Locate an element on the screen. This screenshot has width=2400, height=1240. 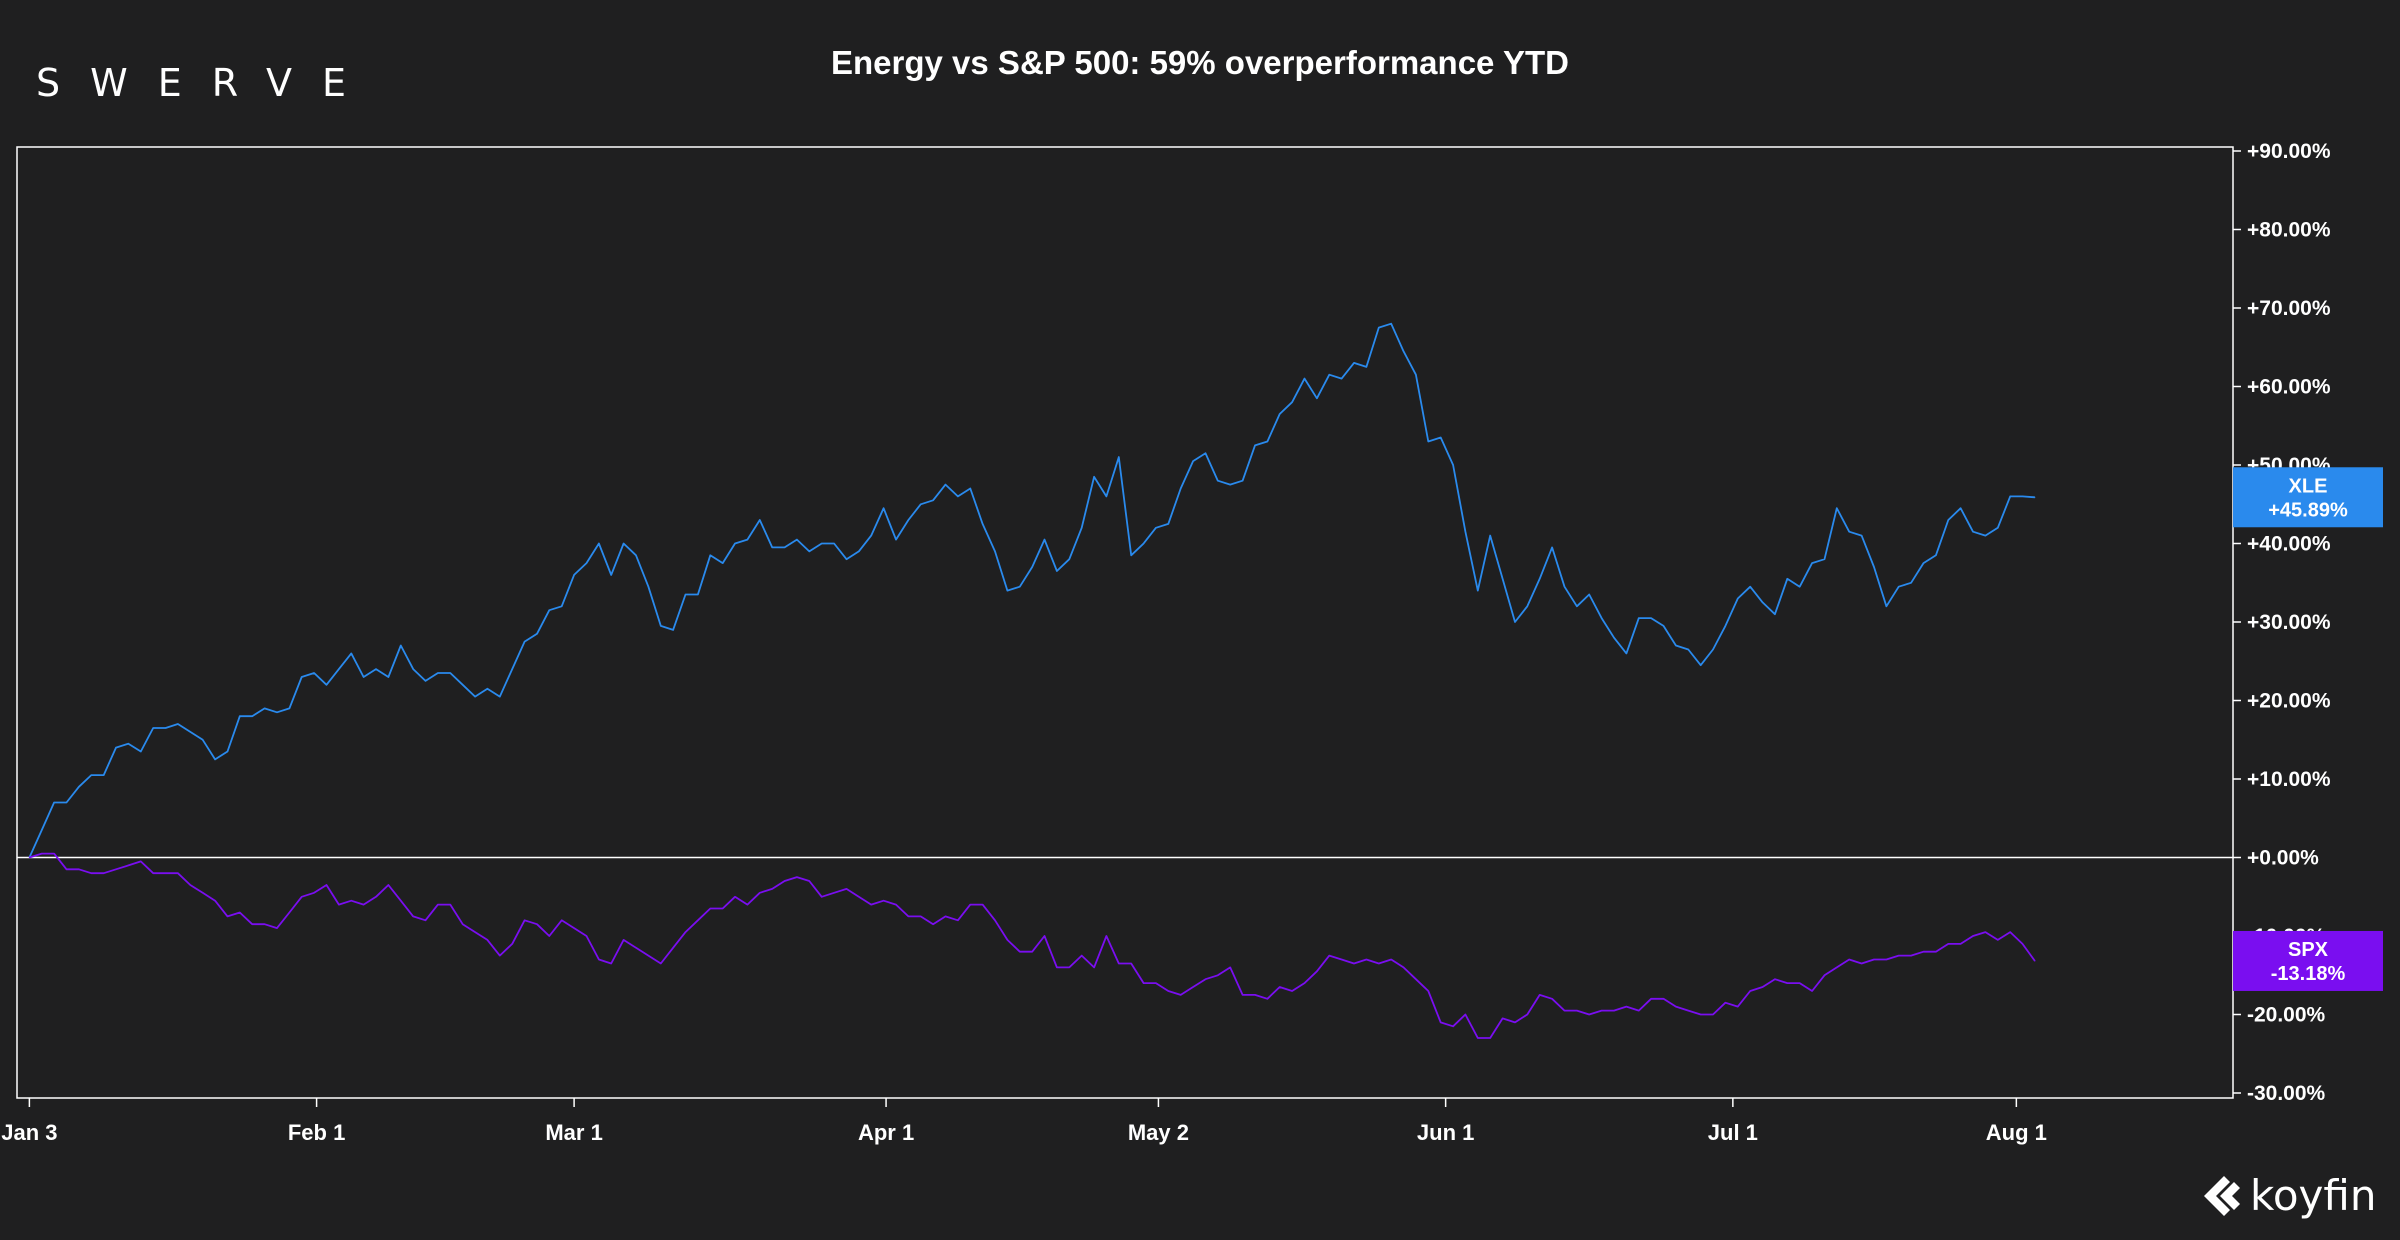
y-tick-label: +80.00% is located at coordinates (2289, 230).